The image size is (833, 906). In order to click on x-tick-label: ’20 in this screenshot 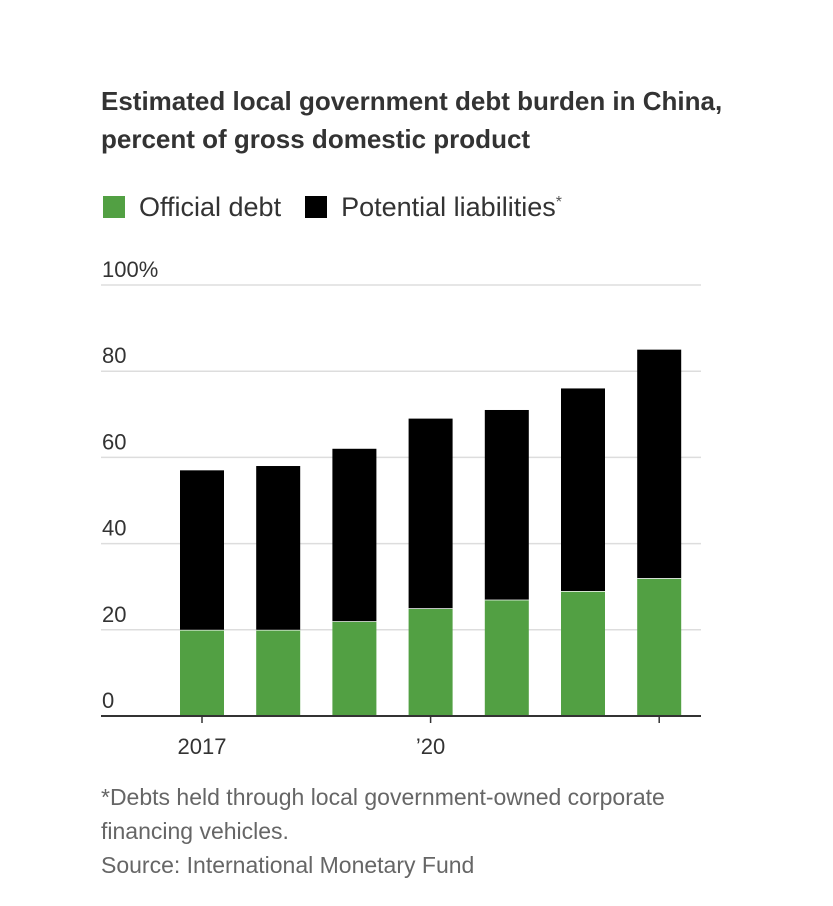, I will do `click(430, 746)`.